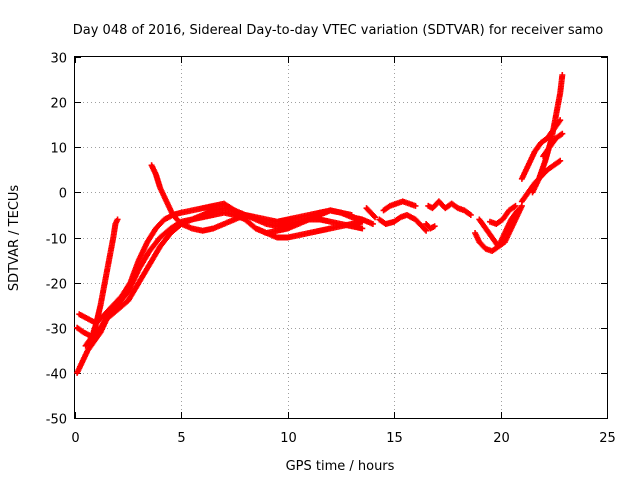 The width and height of the screenshot is (640, 480). Describe the element at coordinates (58, 149) in the screenshot. I see `y-tick-label: 10` at that location.